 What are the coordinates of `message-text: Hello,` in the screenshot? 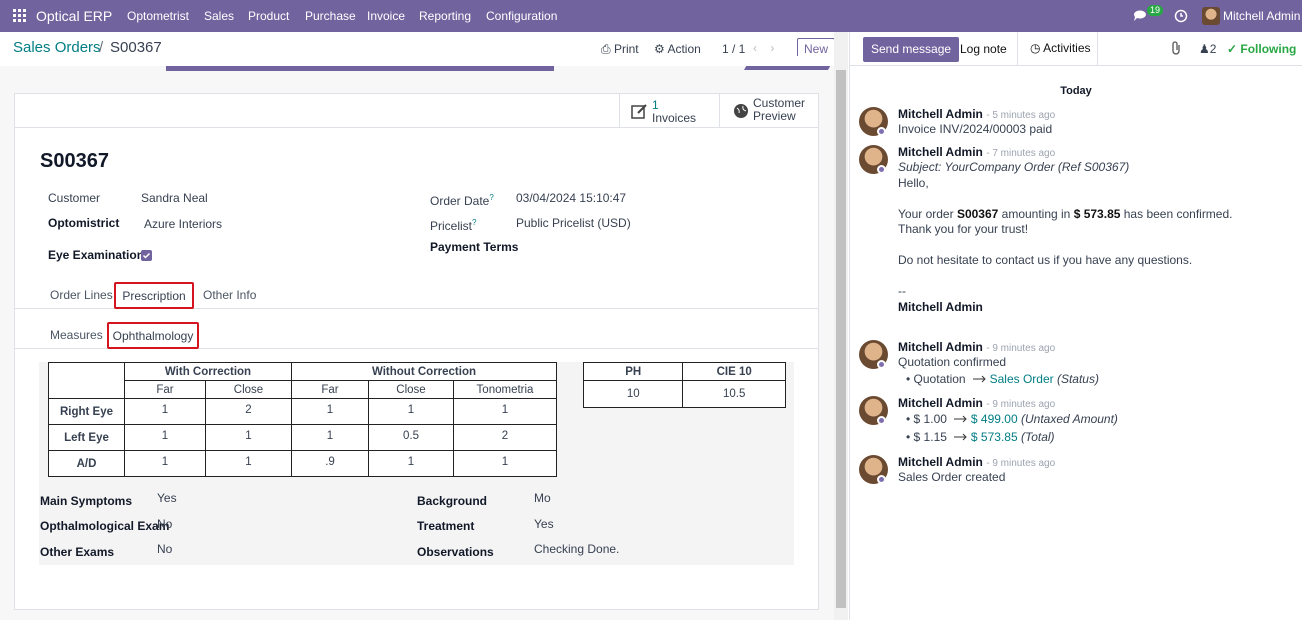 It's located at (913, 182).